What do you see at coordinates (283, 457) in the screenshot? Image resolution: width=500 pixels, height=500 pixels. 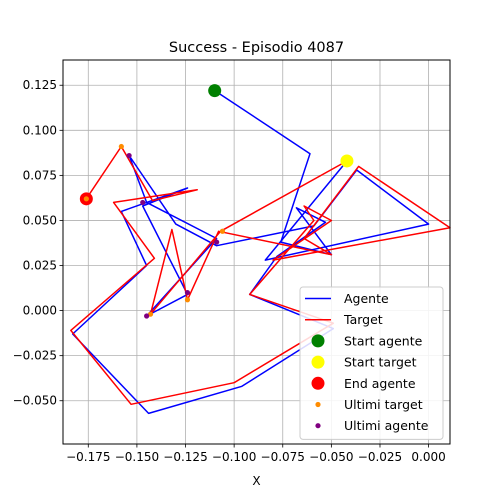 I see `x-tick-label: −0.075` at bounding box center [283, 457].